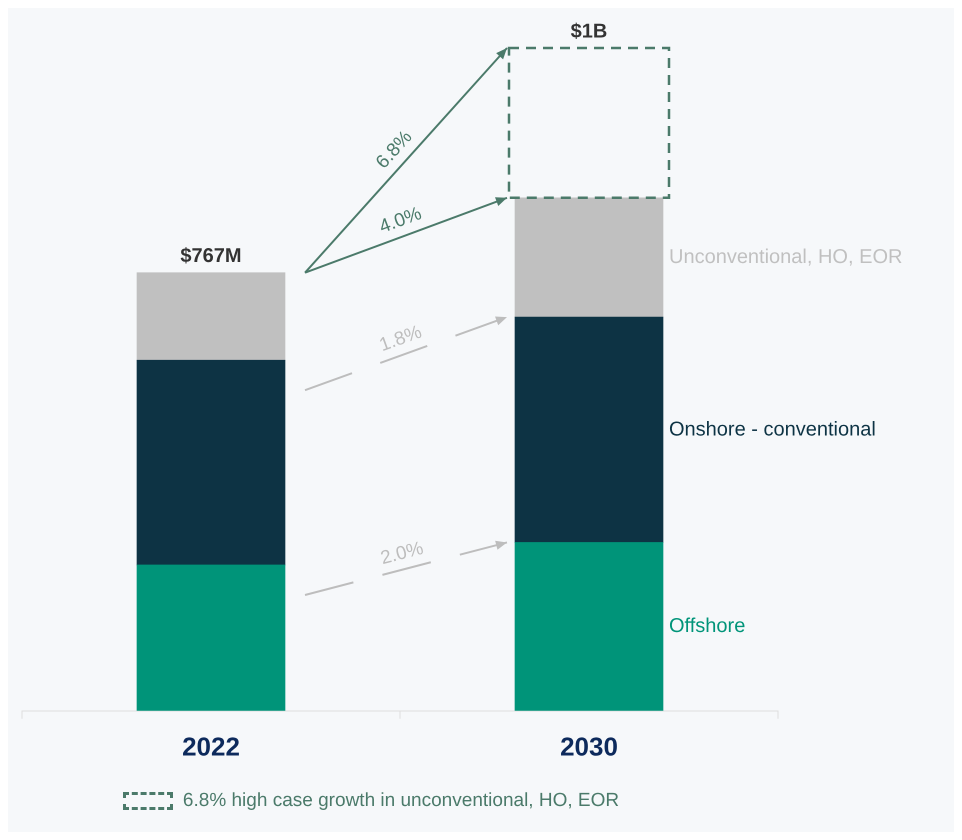  What do you see at coordinates (589, 31) in the screenshot?
I see `annotation: $1B` at bounding box center [589, 31].